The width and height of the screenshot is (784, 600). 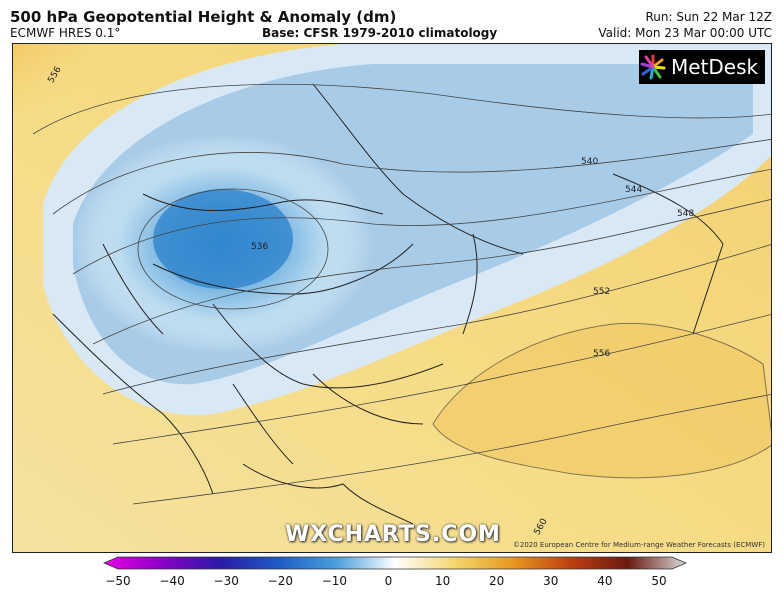 I want to click on contour-label-552: 552, so click(x=601, y=292).